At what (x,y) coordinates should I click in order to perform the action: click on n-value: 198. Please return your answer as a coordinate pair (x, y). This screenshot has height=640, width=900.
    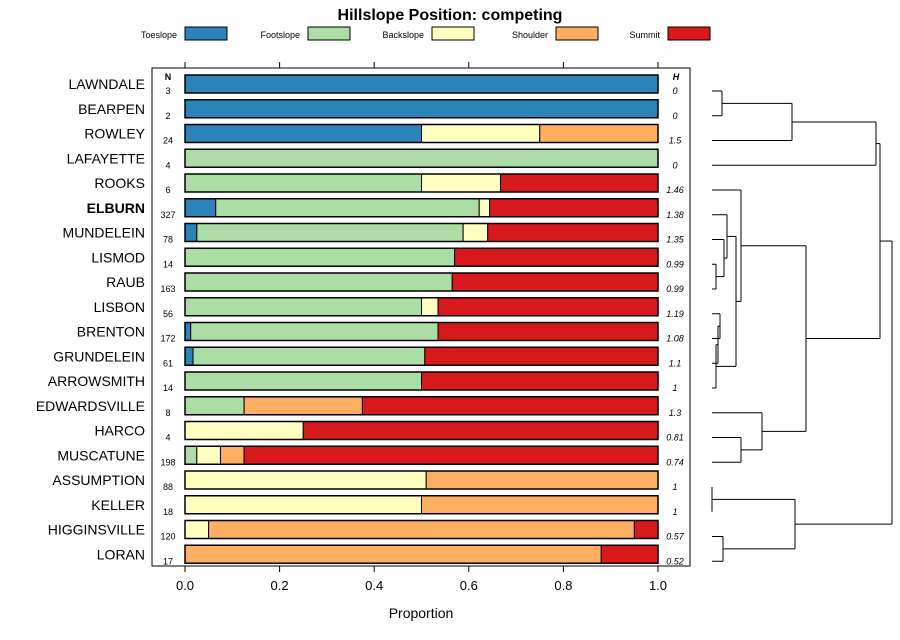
    Looking at the image, I should click on (167, 462).